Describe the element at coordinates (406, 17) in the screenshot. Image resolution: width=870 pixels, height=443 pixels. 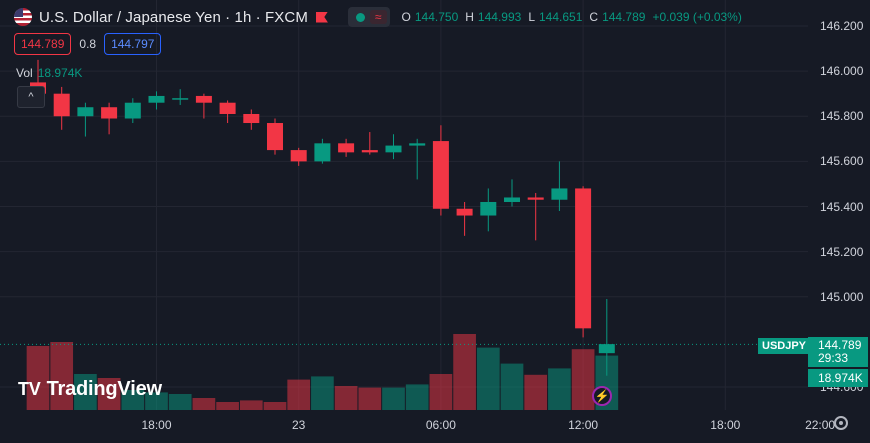
I see `open-key: O` at that location.